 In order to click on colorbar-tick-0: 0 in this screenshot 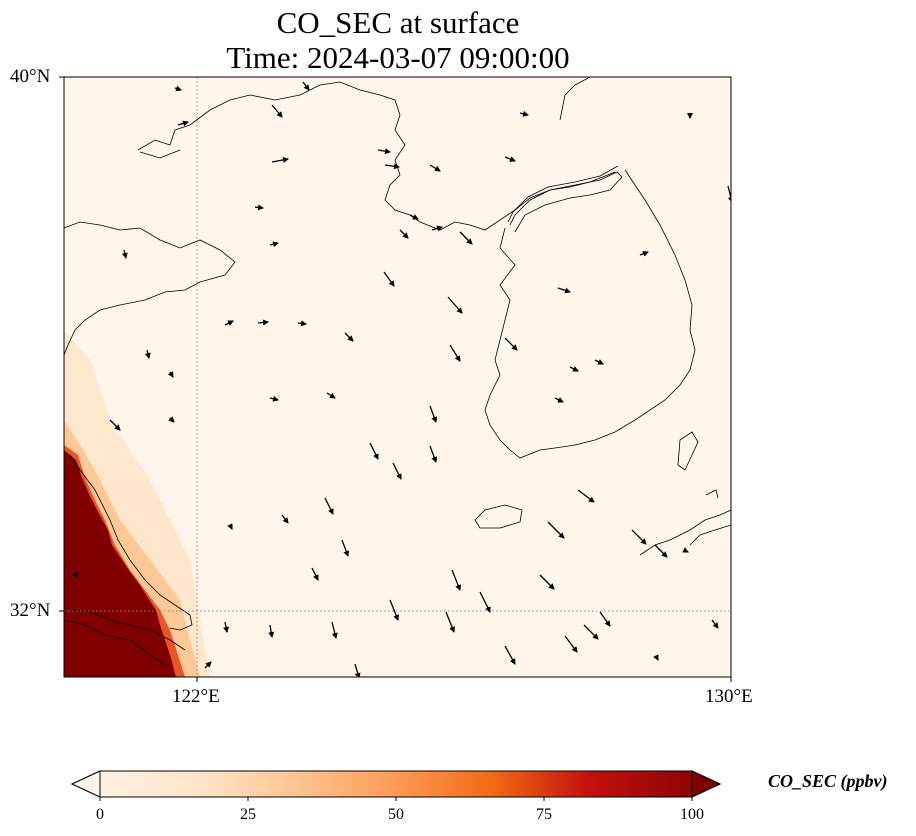, I will do `click(100, 814)`.